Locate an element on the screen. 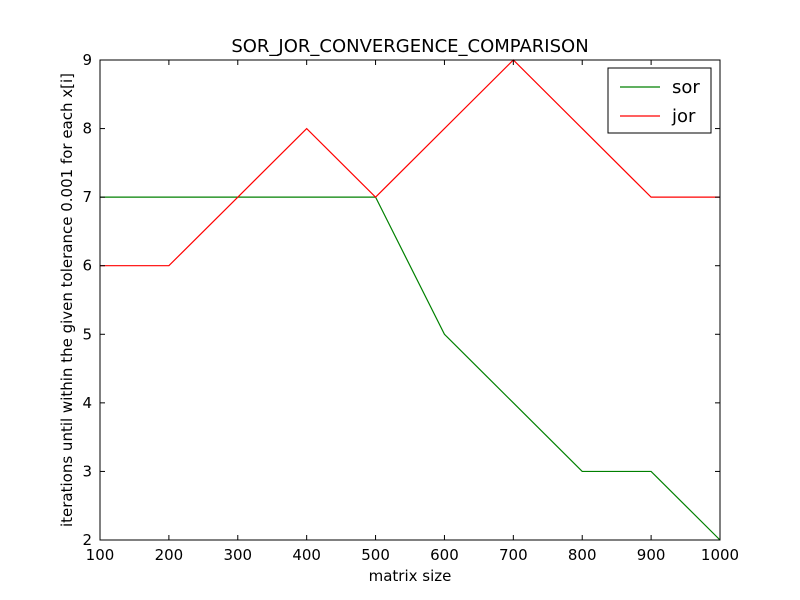 This screenshot has height=600, width=800. x-tick-label: 200 is located at coordinates (169, 555).